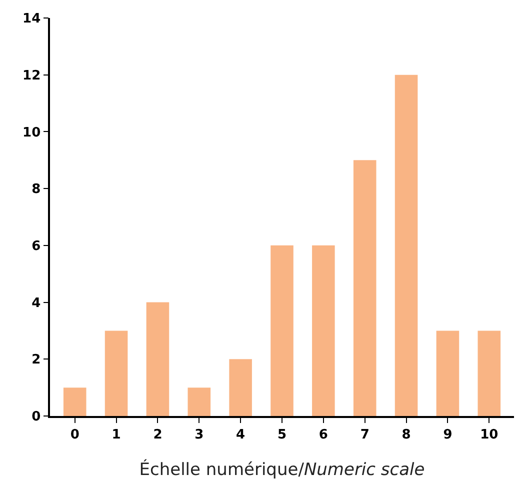  I want to click on x-tick-label: 1, so click(116, 434).